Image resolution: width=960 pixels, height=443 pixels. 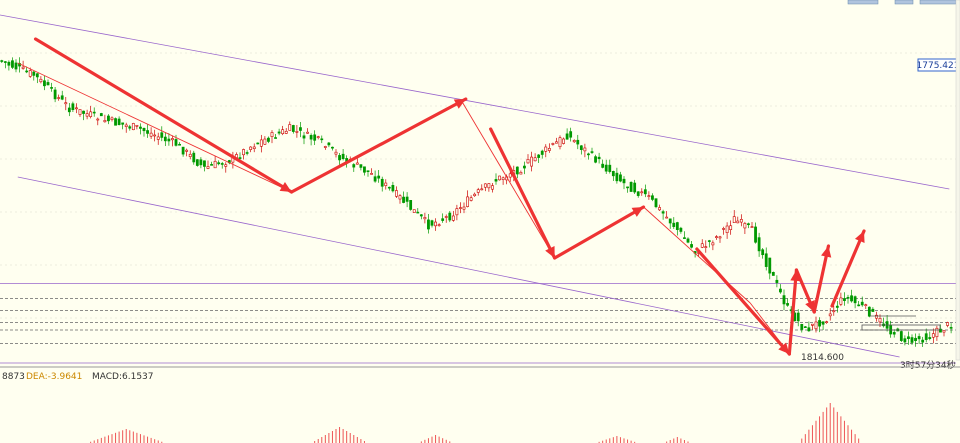 I want to click on macd-histogram, so click(x=475, y=423).